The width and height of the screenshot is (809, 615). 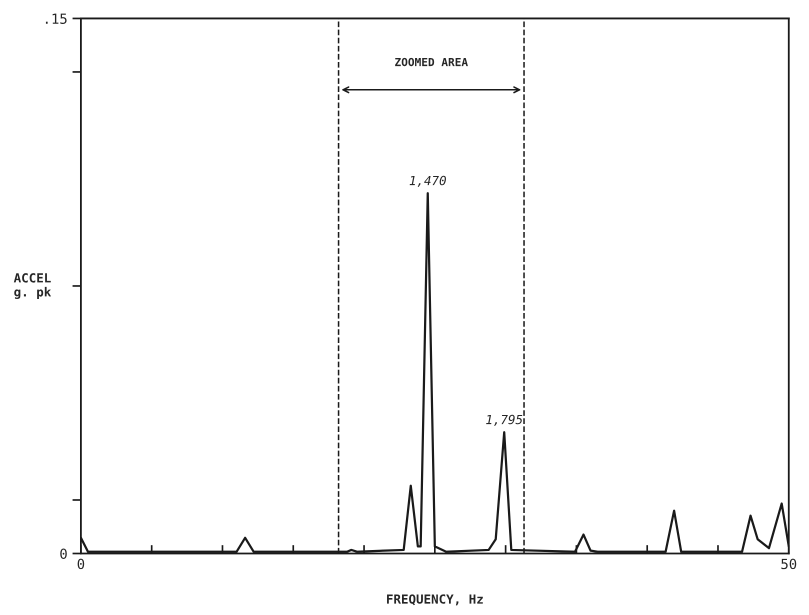 What do you see at coordinates (788, 564) in the screenshot?
I see `x-tick-label: 50` at bounding box center [788, 564].